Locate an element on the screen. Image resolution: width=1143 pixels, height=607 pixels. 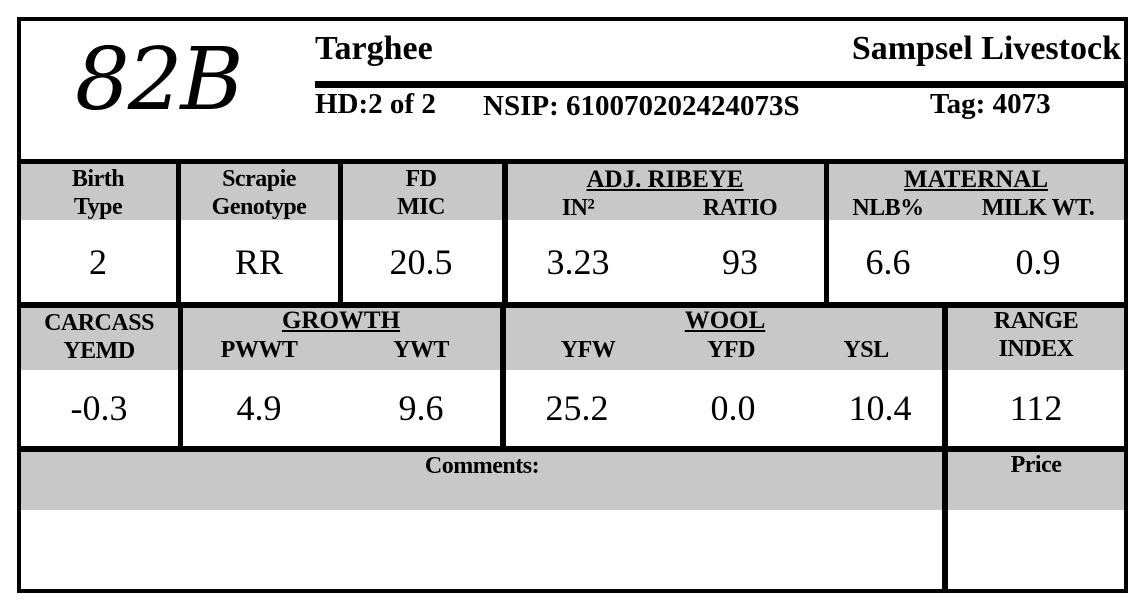
column-header: CARCASS YEMD is located at coordinates (99, 337).